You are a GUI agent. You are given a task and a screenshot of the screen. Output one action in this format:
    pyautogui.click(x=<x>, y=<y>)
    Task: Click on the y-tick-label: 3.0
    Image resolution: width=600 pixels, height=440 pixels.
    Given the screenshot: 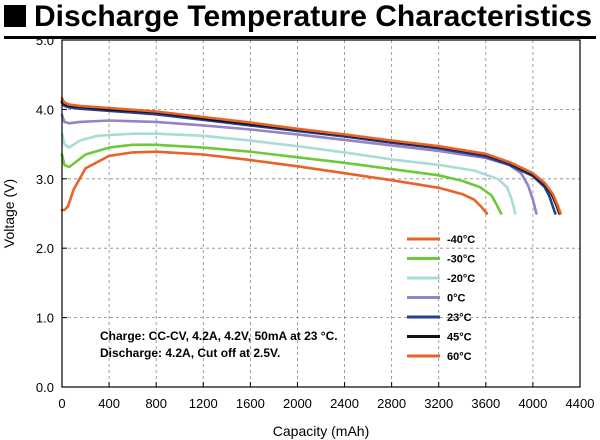 What is the action you would take?
    pyautogui.click(x=45, y=179)
    